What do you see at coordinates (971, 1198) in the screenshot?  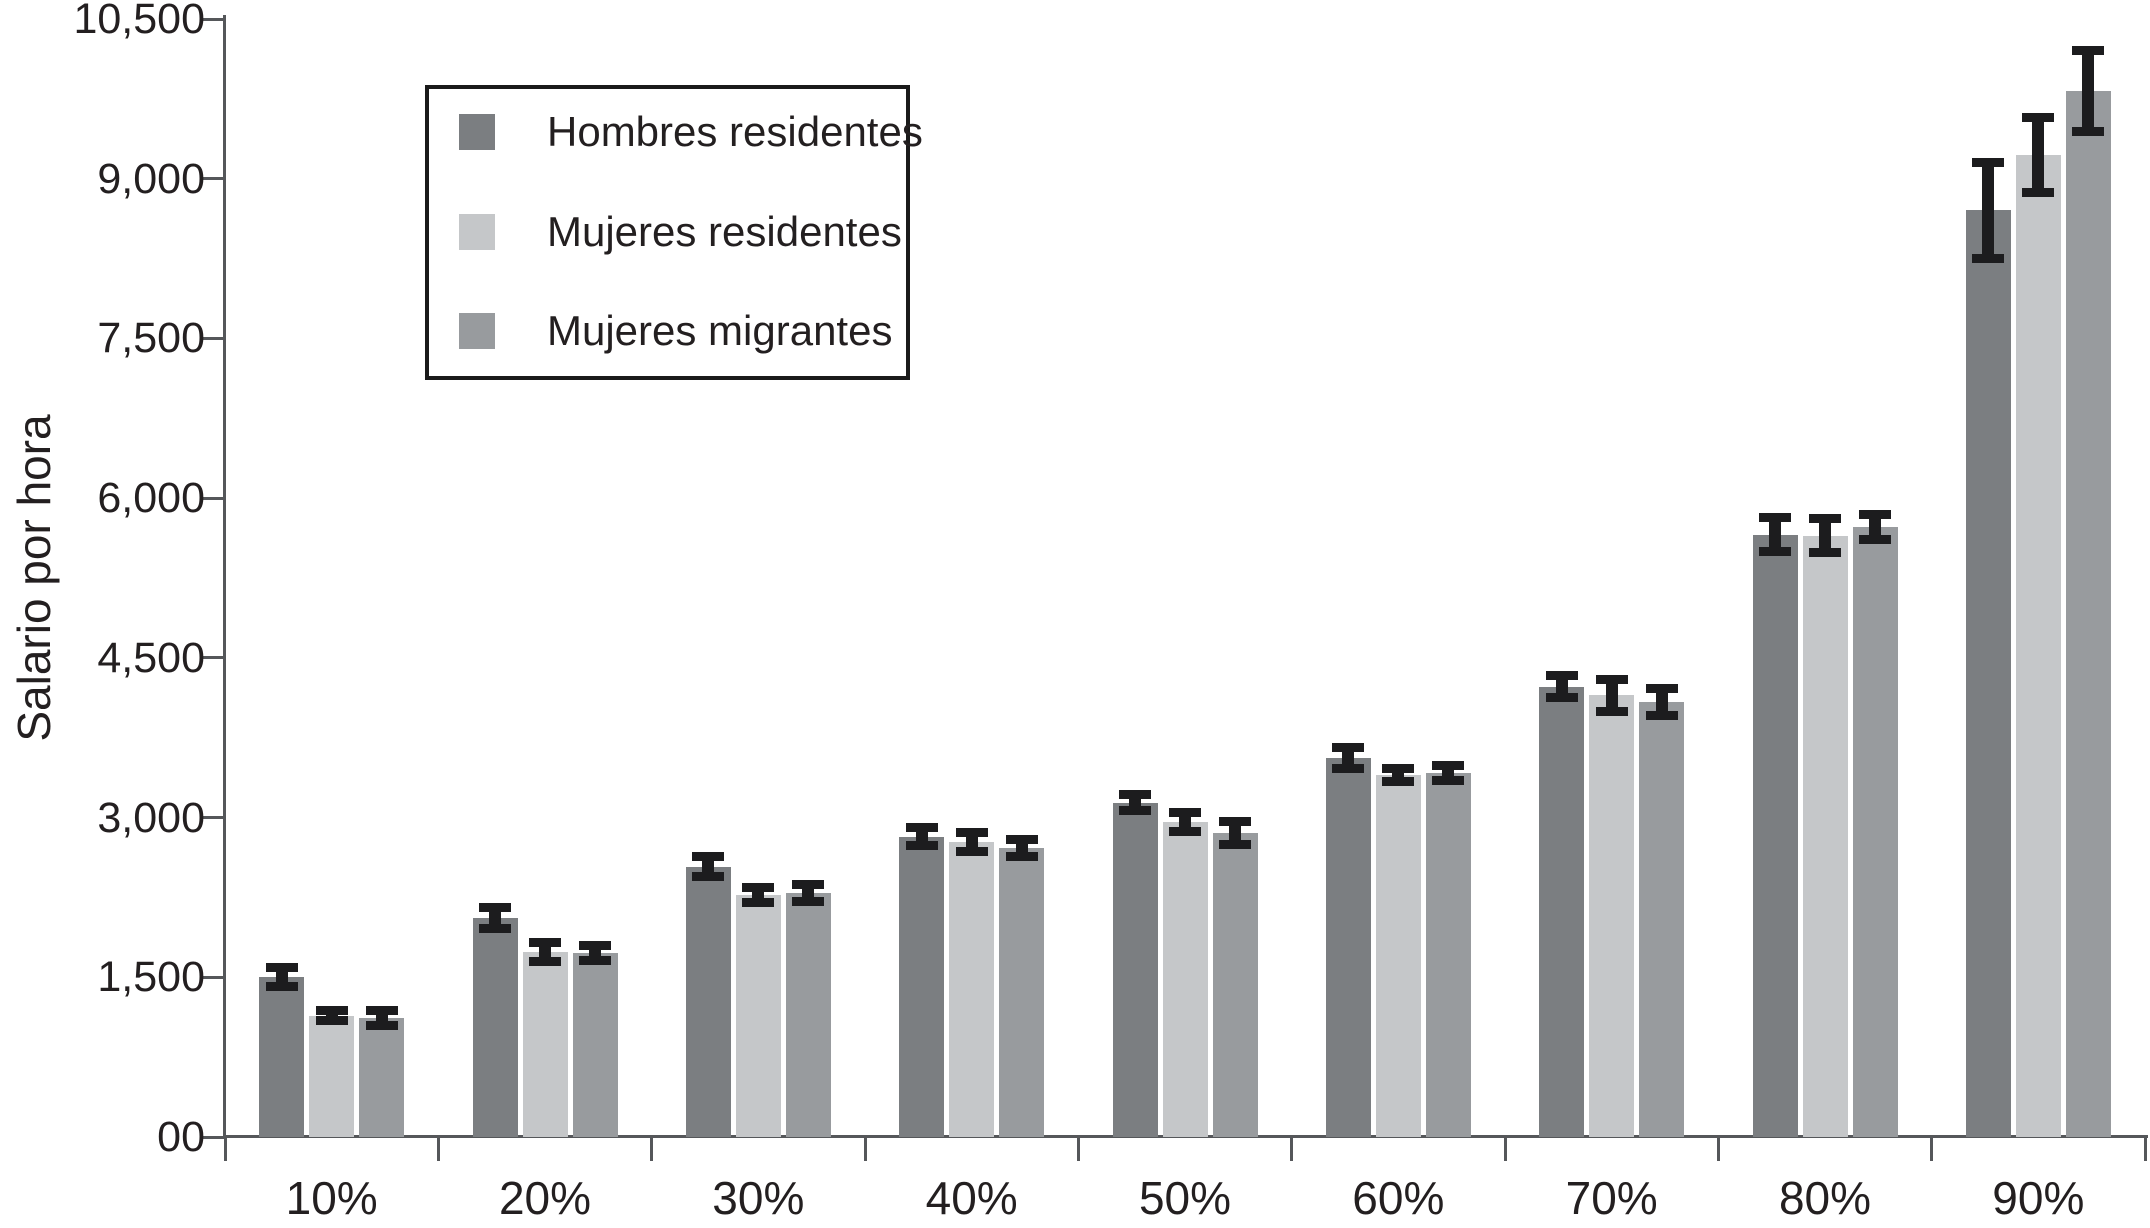 I see `x-tick-label-40%: 40%` at bounding box center [971, 1198].